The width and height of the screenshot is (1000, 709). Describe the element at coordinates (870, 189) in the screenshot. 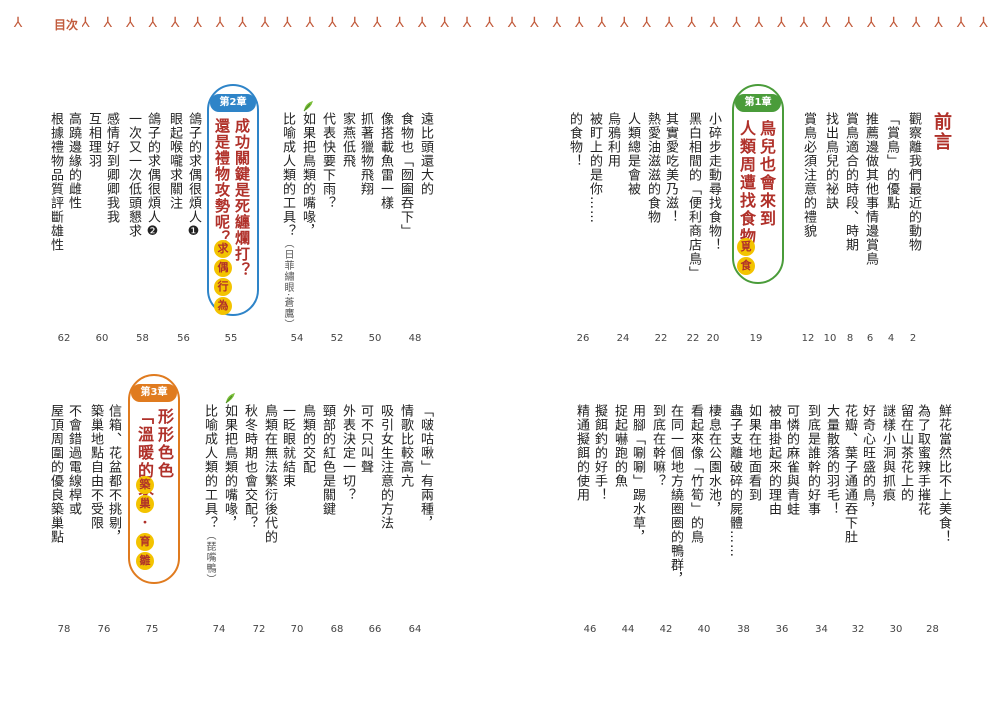

I see `toc-entry: 推薦邊做其他事情邊賞鳥` at that location.